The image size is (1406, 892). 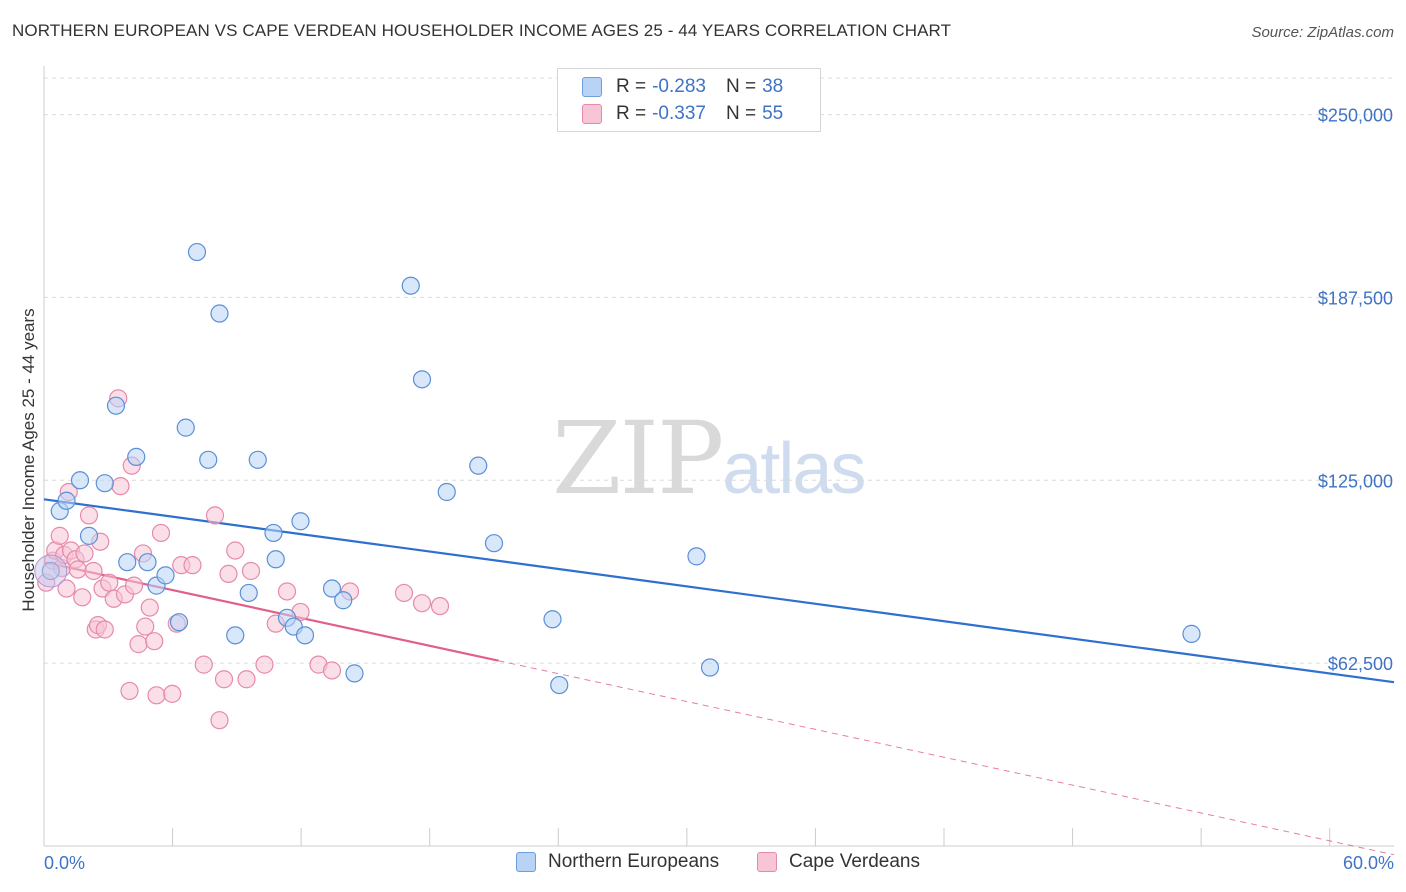 I want to click on watermark-atlas: atlas, so click(x=794, y=469).